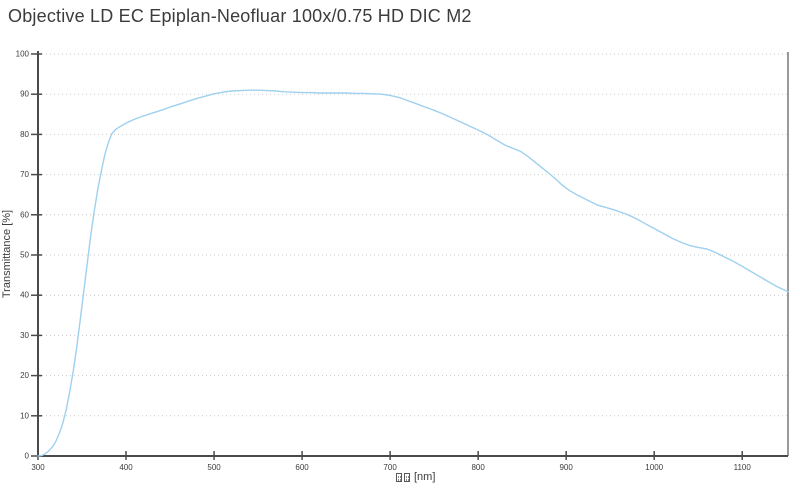 Image resolution: width=800 pixels, height=495 pixels. What do you see at coordinates (126, 467) in the screenshot?
I see `x-tick-label: 400` at bounding box center [126, 467].